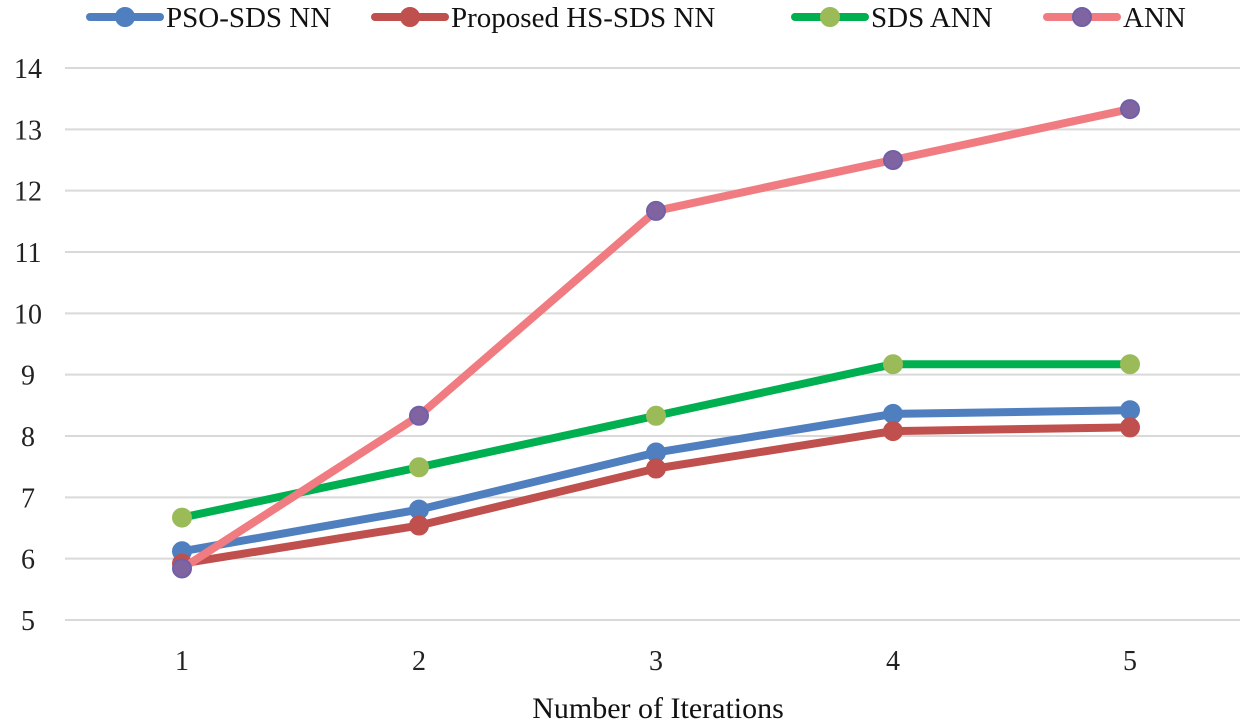  Describe the element at coordinates (248, 18) in the screenshot. I see `legend-label: PSO-SDS NN` at that location.